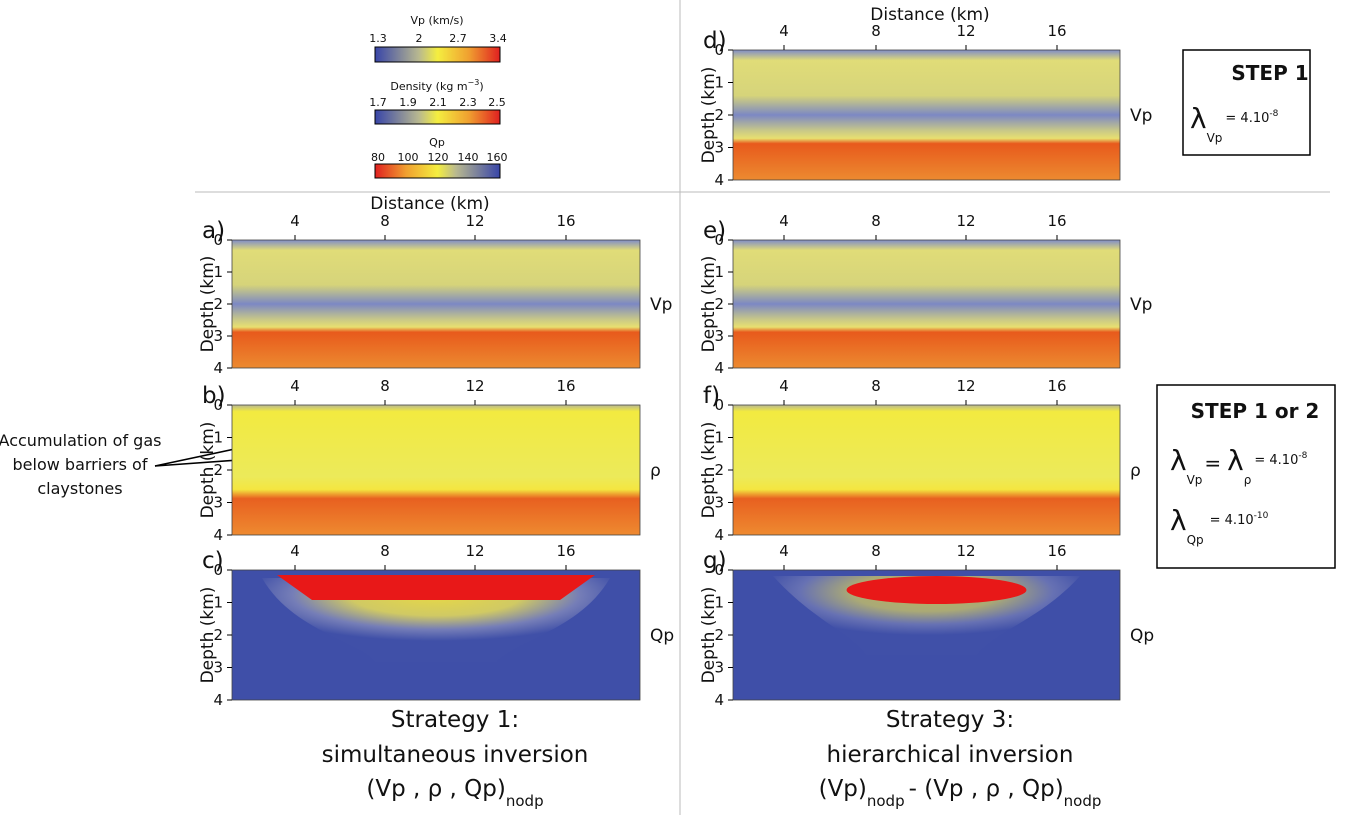 This screenshot has width=1353, height=815. I want to click on panel-letter: e), so click(714, 231).